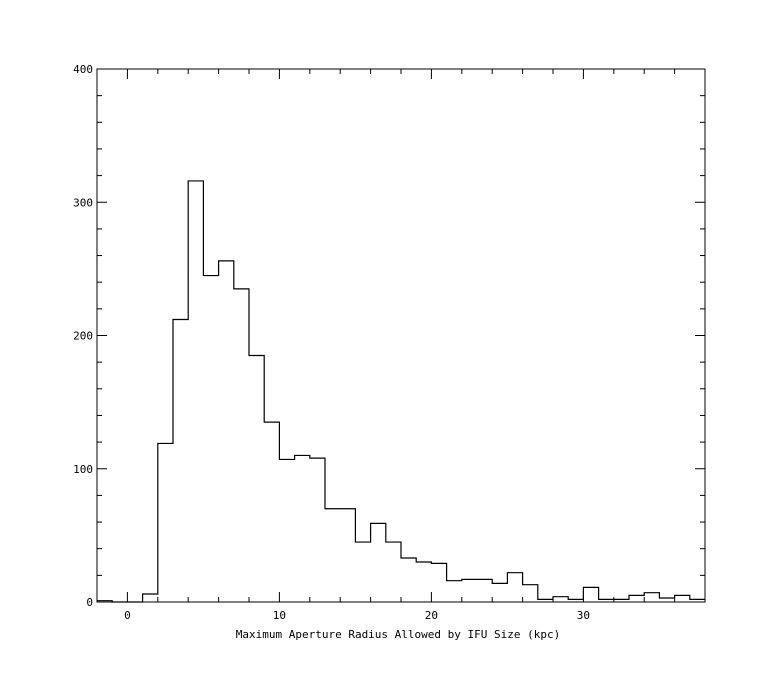 This screenshot has width=762, height=689. What do you see at coordinates (431, 615) in the screenshot?
I see `x-tick-label: 20` at bounding box center [431, 615].